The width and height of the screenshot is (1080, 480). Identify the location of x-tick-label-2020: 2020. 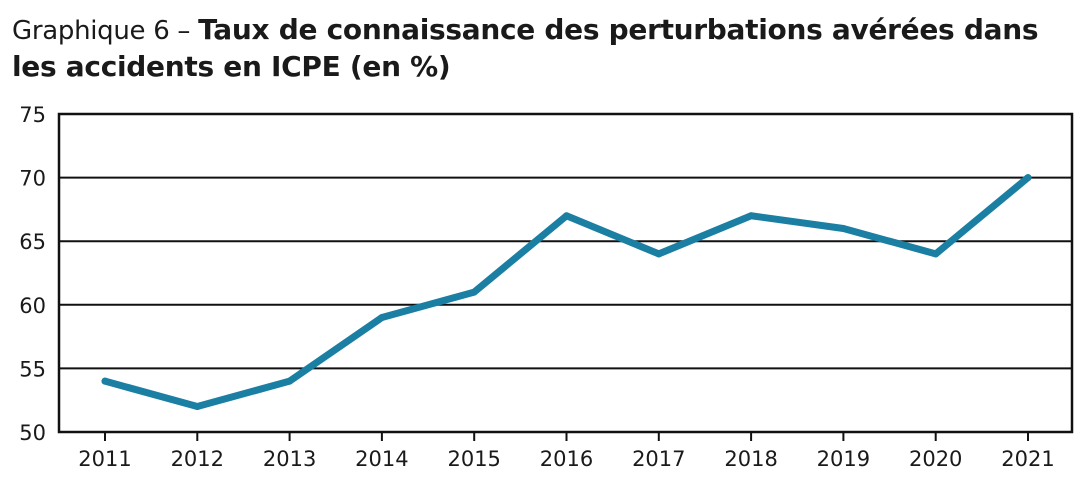
(935, 459).